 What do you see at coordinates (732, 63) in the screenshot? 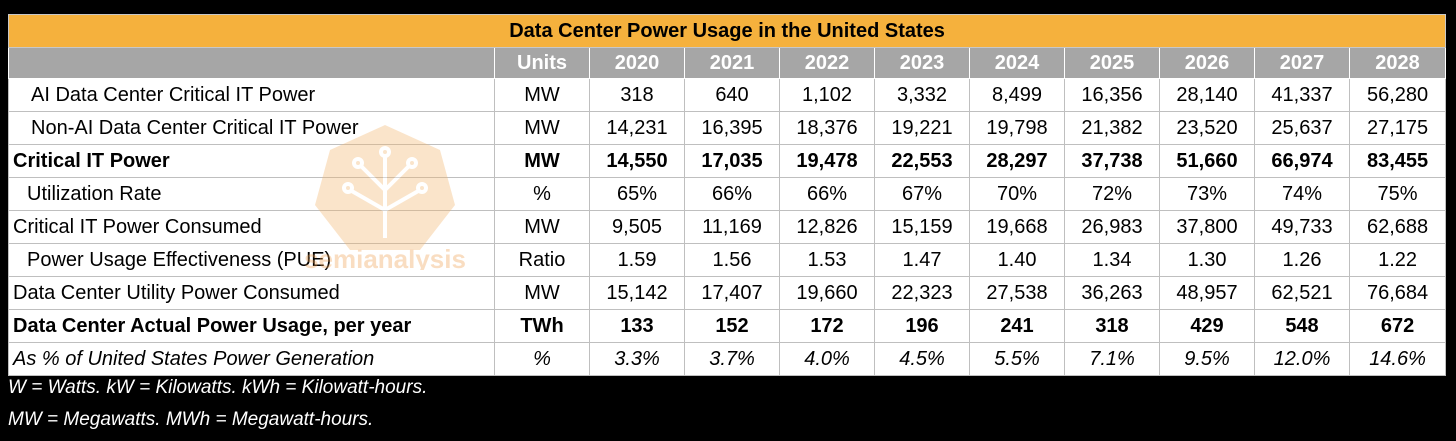
I see `header-year-2021: 2021` at bounding box center [732, 63].